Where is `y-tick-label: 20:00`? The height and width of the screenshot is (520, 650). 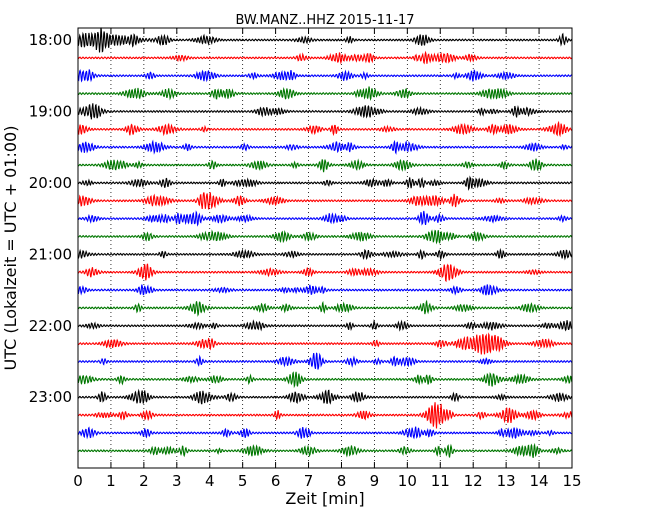
y-tick-label: 20:00 is located at coordinates (50, 183).